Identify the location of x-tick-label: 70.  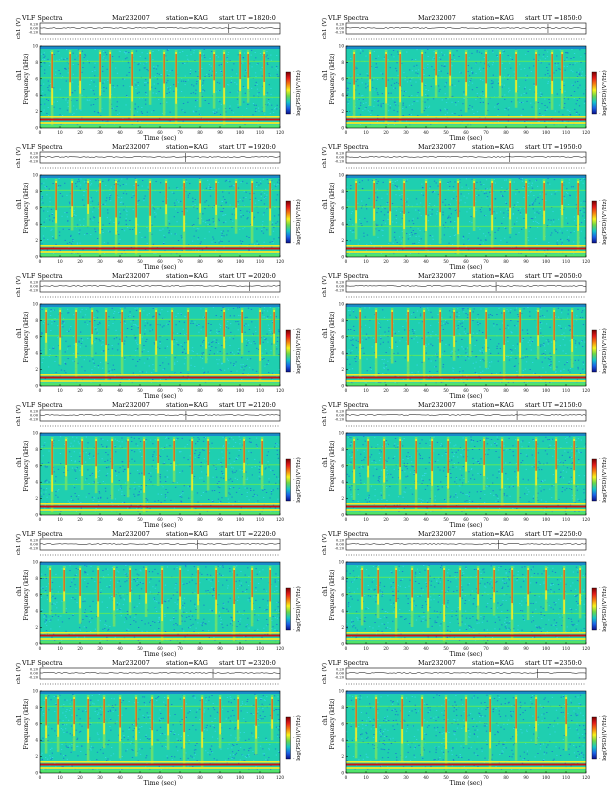
(486, 132).